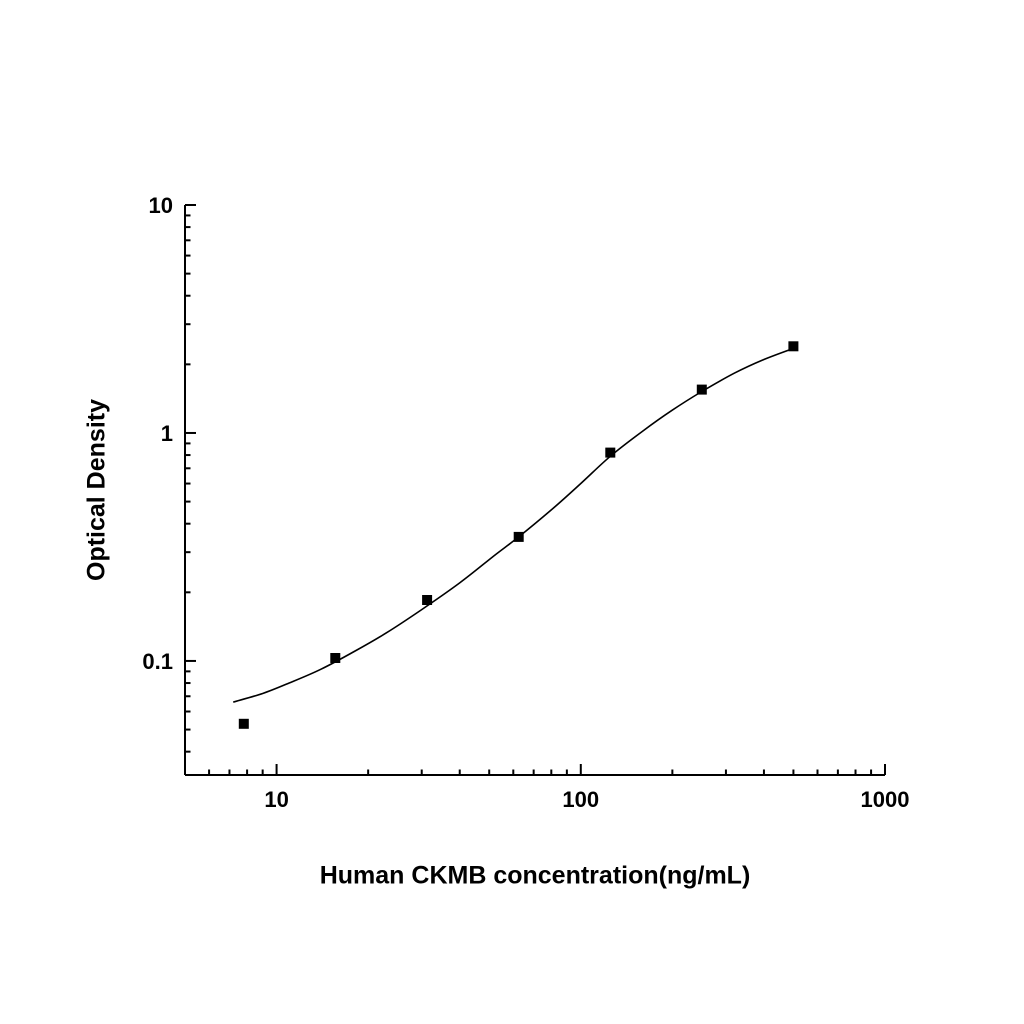  I want to click on y-tick-label: 0.1, so click(157, 661).